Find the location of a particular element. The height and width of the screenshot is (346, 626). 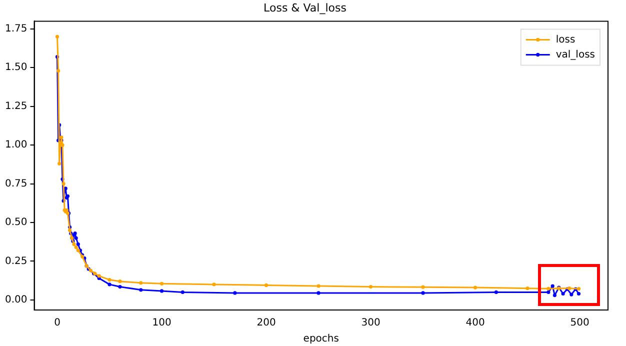

y-tick-label: 0.00 is located at coordinates (16, 300).